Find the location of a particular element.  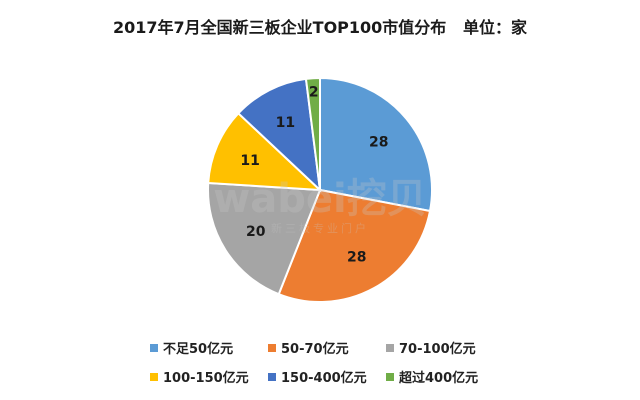

legend-item: 70-100亿元 is located at coordinates (448, 347).